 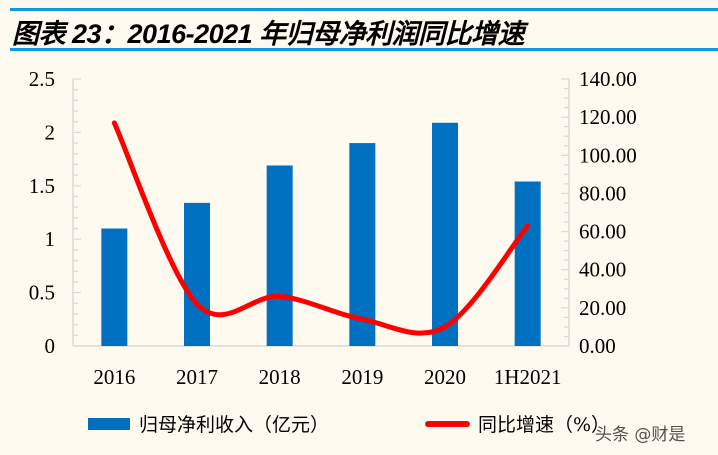 I want to click on legend-line-swatch, so click(x=447, y=423).